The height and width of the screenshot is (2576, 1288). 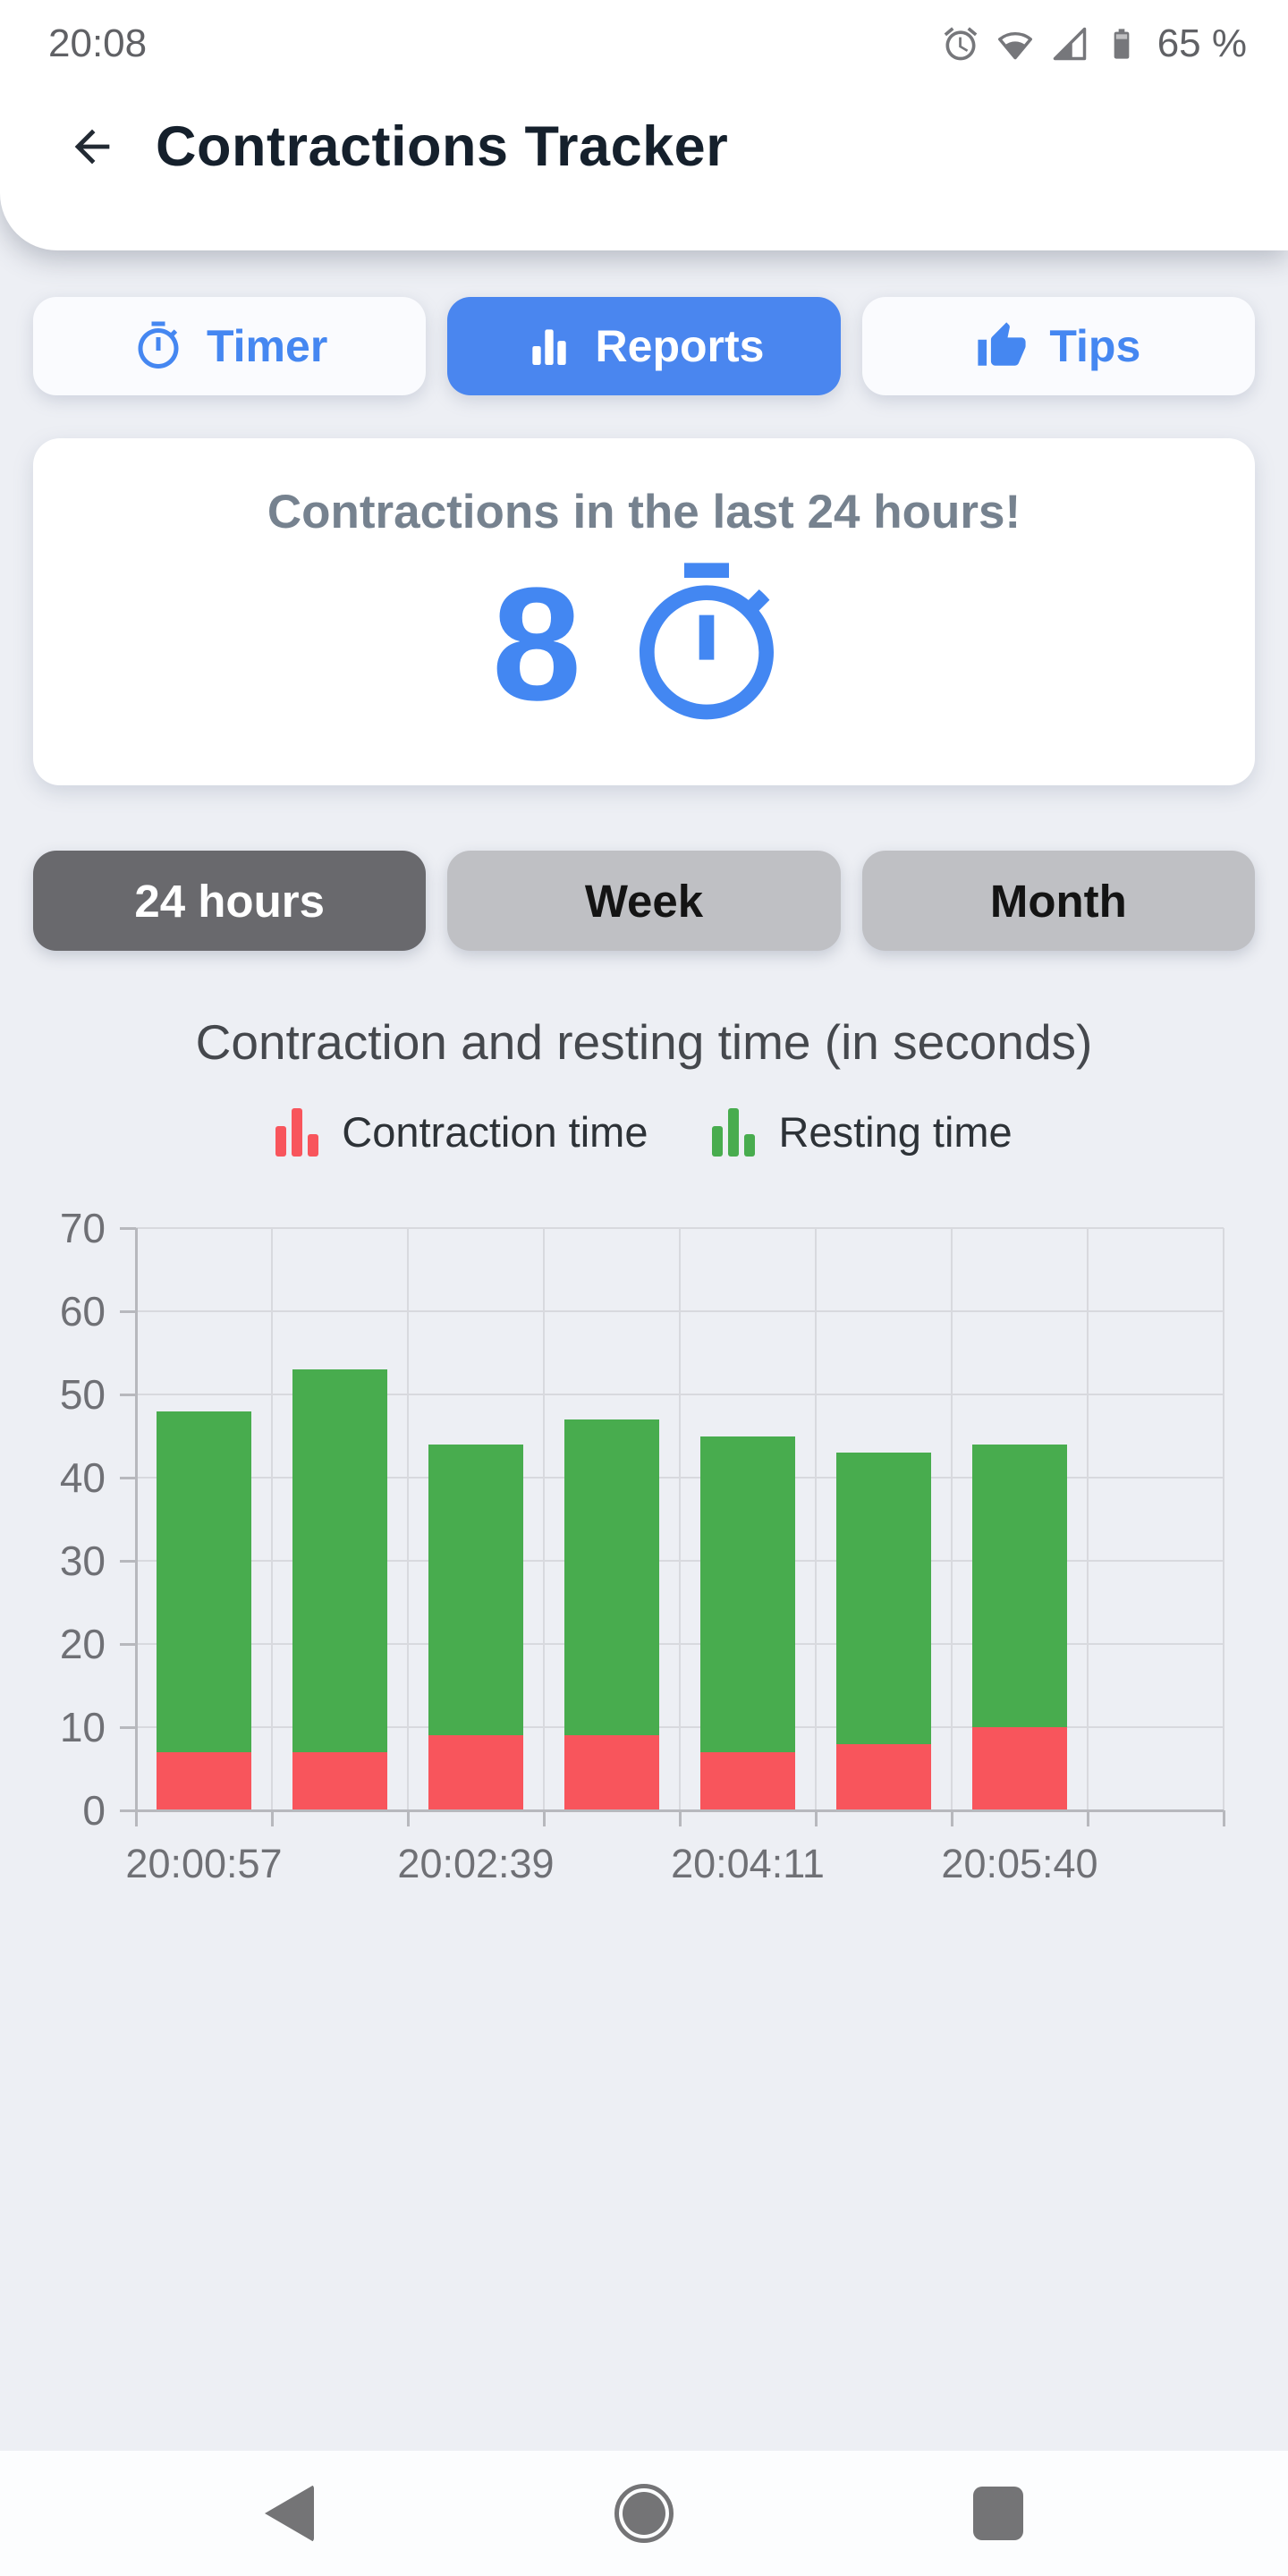 I want to click on tab-label: Tips, so click(x=1095, y=346).